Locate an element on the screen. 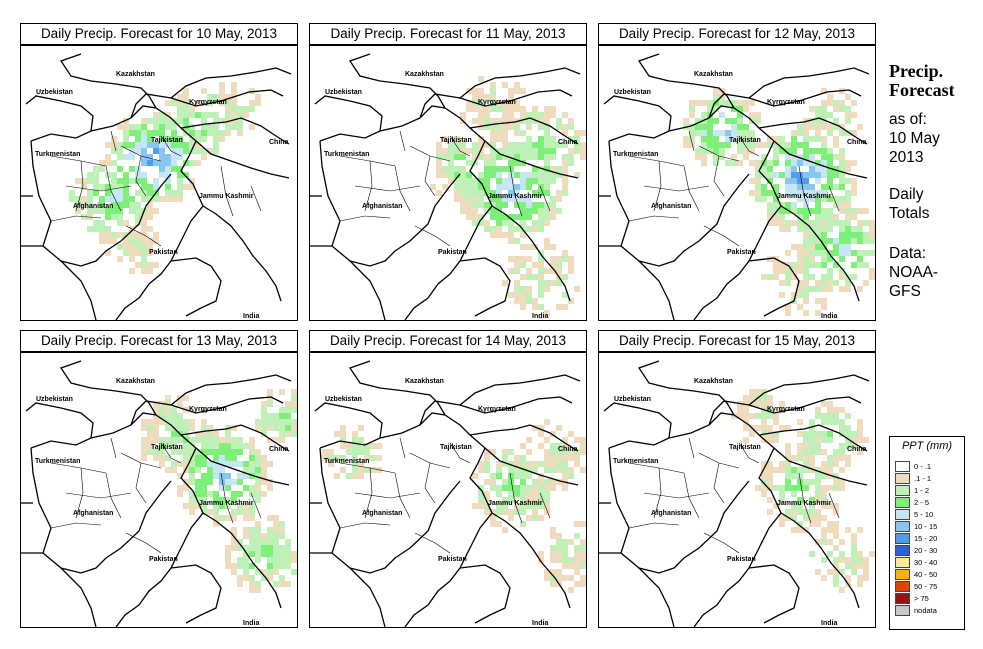 This screenshot has height=649, width=983. title-line: Forecast is located at coordinates (922, 90).